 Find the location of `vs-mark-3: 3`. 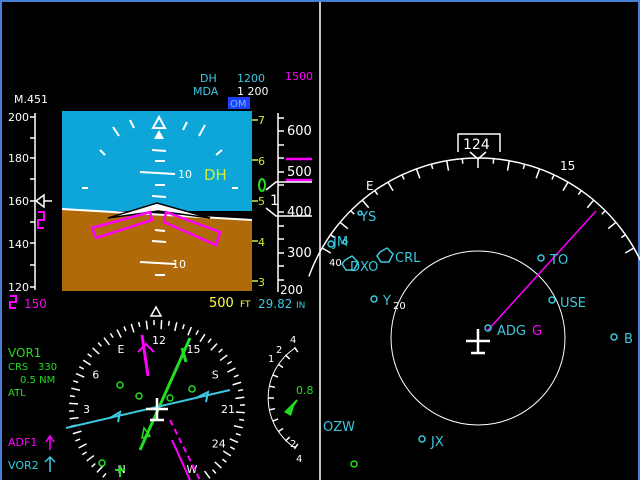

vs-mark-3: 3 is located at coordinates (261, 282).